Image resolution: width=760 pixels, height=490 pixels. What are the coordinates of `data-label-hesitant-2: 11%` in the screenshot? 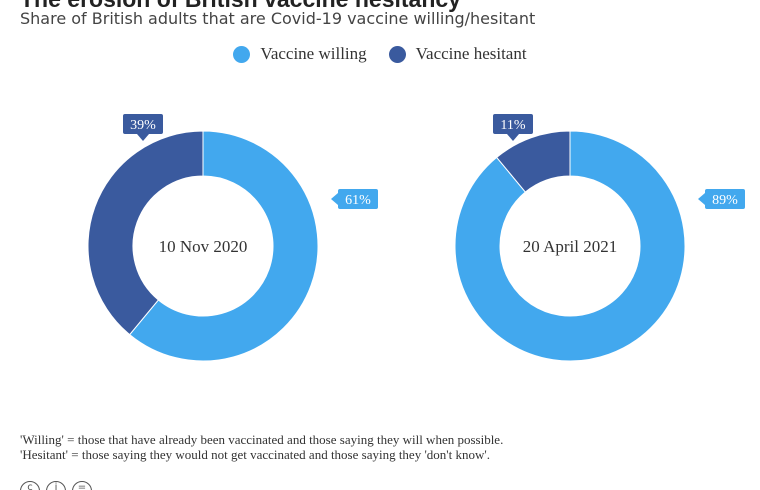 It's located at (513, 127).